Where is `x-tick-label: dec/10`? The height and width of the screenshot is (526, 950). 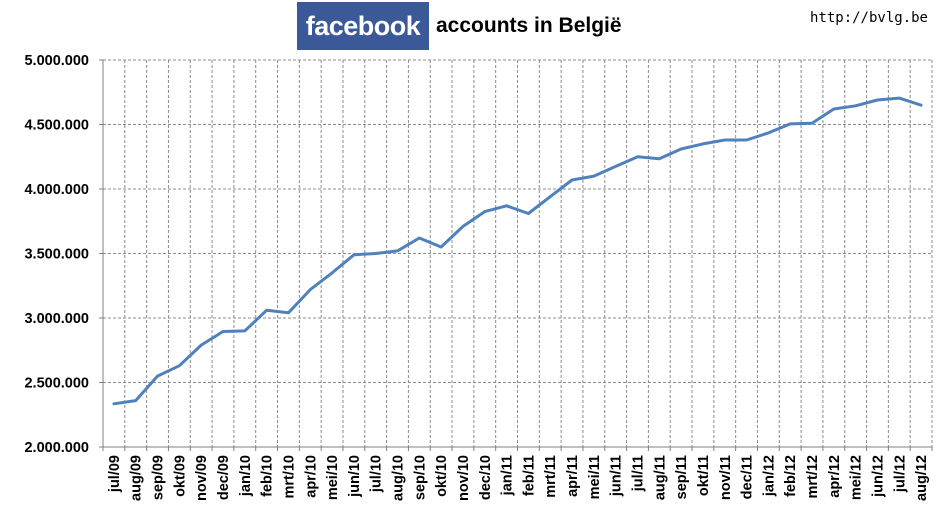
x-tick-label: dec/10 is located at coordinates (486, 477).